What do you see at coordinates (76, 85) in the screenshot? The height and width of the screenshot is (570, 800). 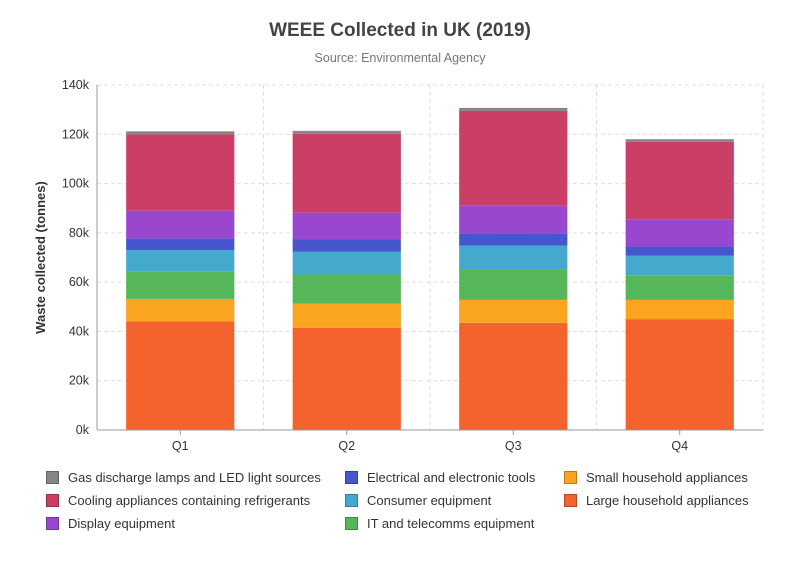 I see `y-tick-label: 140k` at bounding box center [76, 85].